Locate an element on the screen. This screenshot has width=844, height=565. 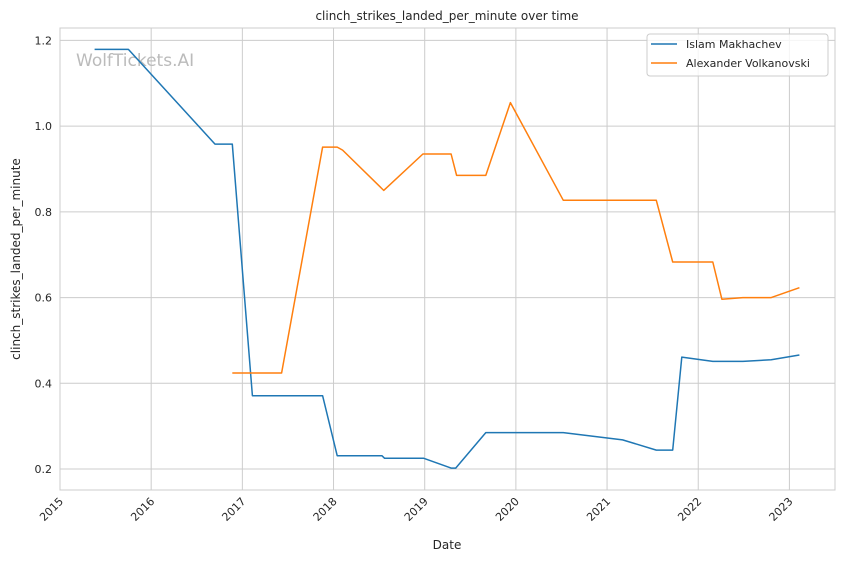
x-tick-label: 2017 is located at coordinates (233, 509).